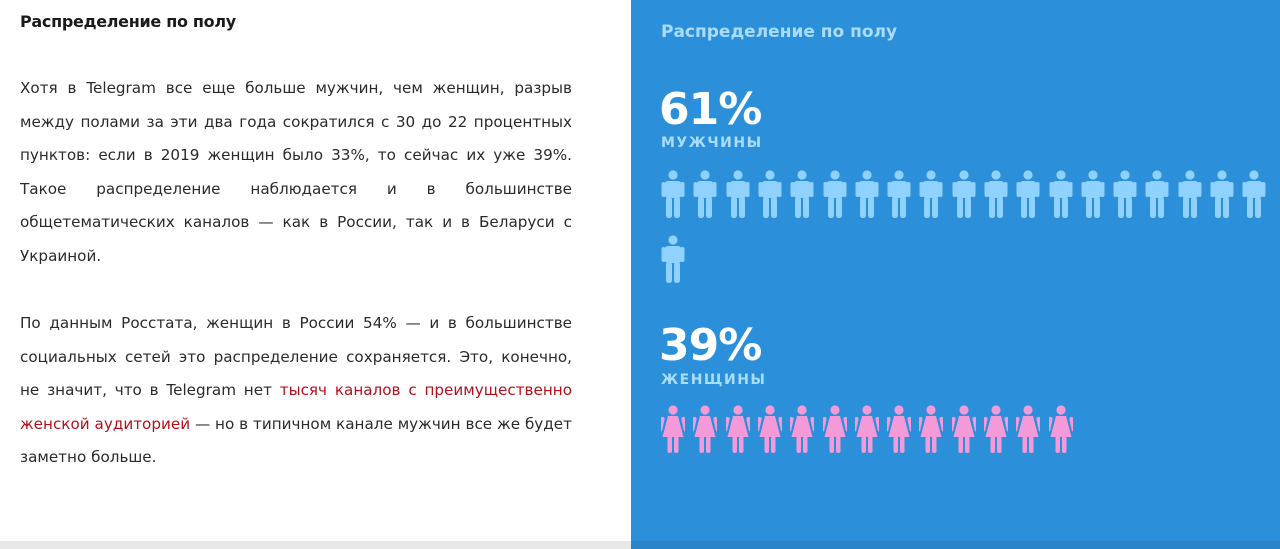 This screenshot has width=1280, height=549. What do you see at coordinates (710, 109) in the screenshot?
I see `men-percent: 61%` at bounding box center [710, 109].